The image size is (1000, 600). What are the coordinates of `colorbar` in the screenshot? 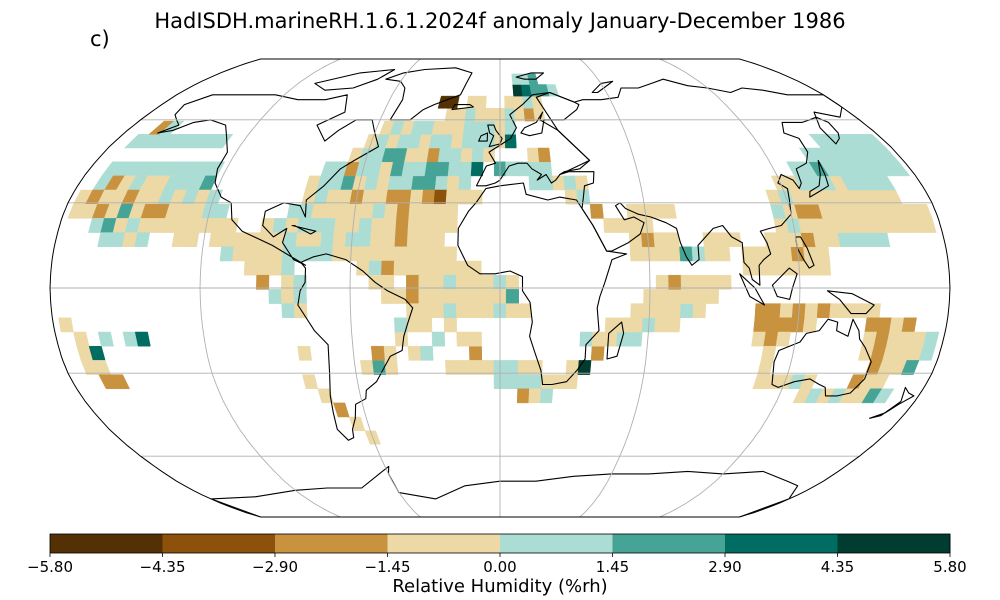 It's located at (500, 545).